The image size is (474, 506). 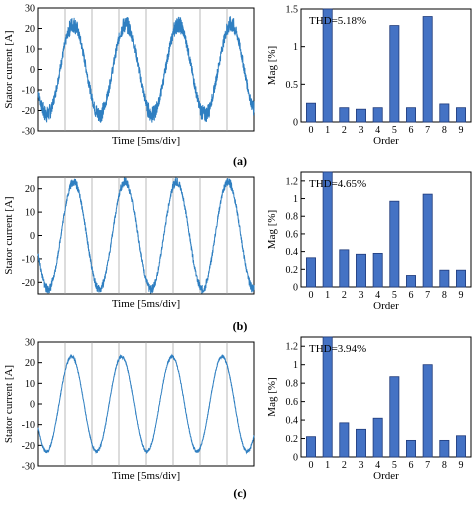 What do you see at coordinates (337, 184) in the screenshot?
I see `thd-annotation: THD=4.65%` at bounding box center [337, 184].